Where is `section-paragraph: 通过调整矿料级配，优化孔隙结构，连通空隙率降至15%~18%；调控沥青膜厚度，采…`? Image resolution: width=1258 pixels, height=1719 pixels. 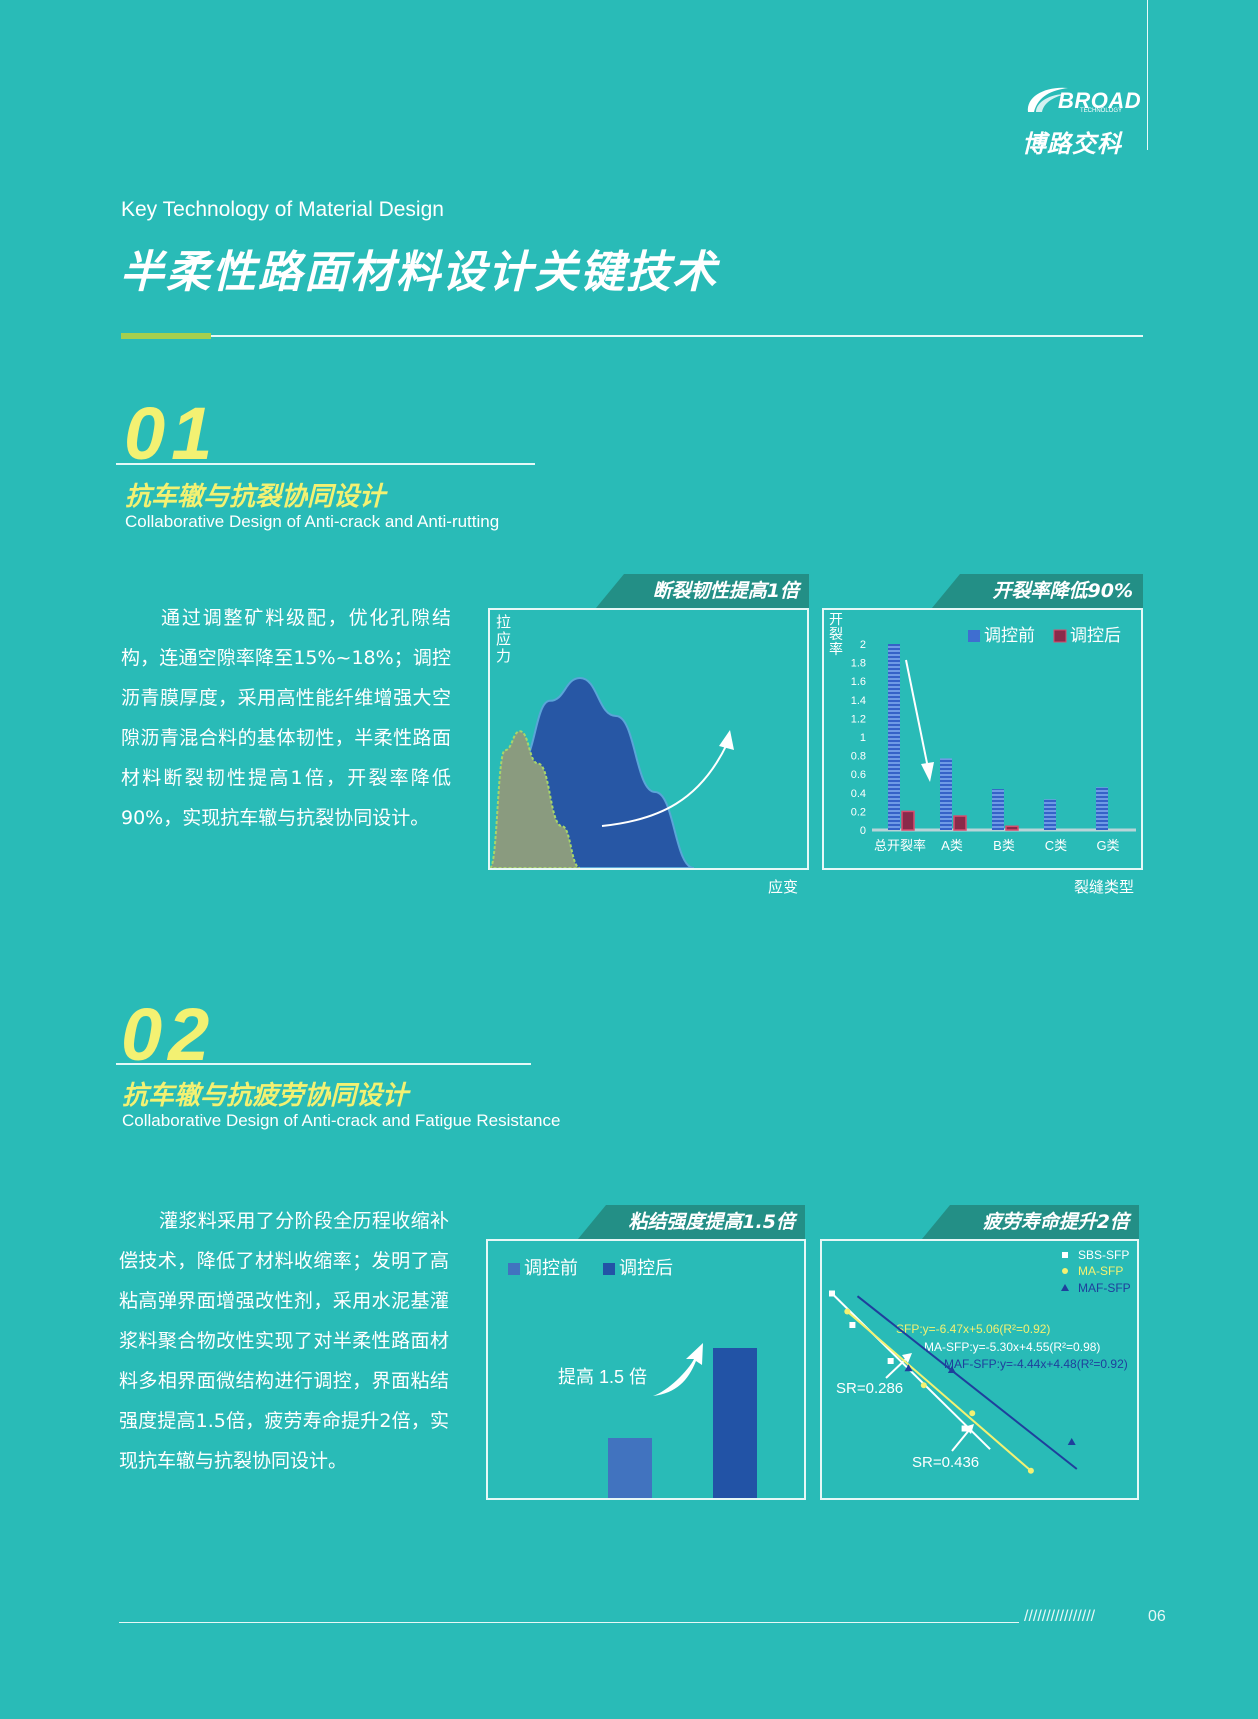
section-paragraph: 通过调整矿料级配，优化孔隙结构，连通空隙率降至15%~18%；调控沥青膜厚度，采… is located at coordinates (286, 718).